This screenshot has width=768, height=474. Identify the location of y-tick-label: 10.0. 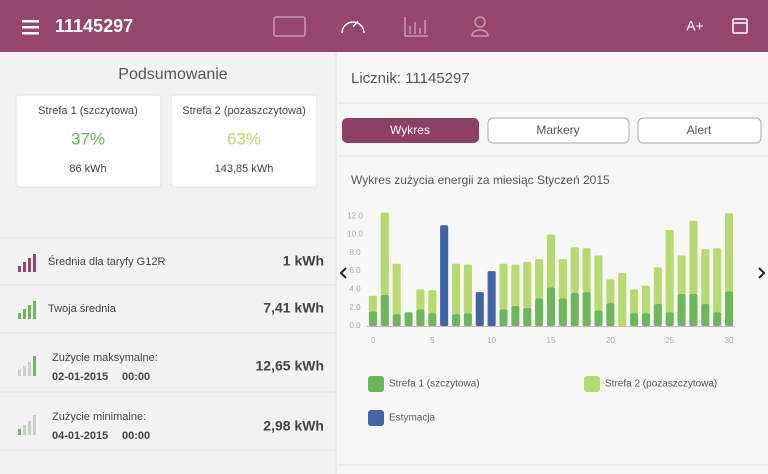
(355, 234).